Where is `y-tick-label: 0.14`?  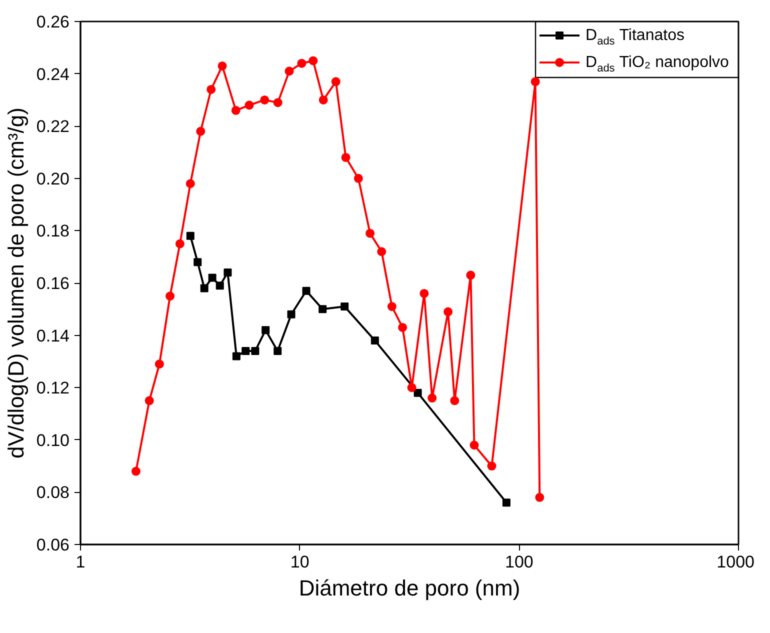 y-tick-label: 0.14 is located at coordinates (53, 336).